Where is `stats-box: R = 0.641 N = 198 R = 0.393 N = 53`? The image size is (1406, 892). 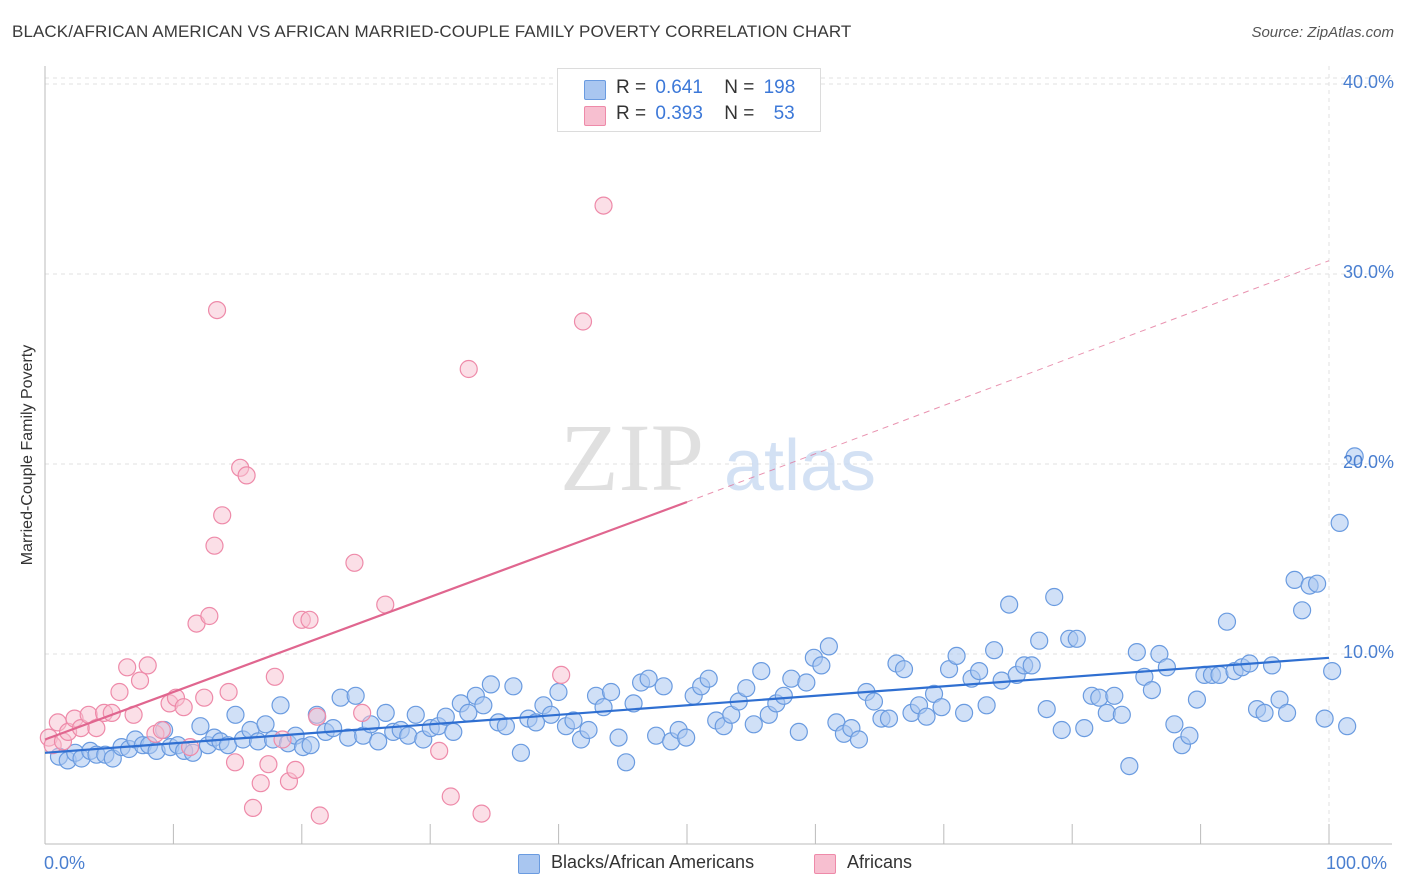 stats-box: R = 0.641 N = 198 R = 0.393 N = 53 is located at coordinates (689, 100).